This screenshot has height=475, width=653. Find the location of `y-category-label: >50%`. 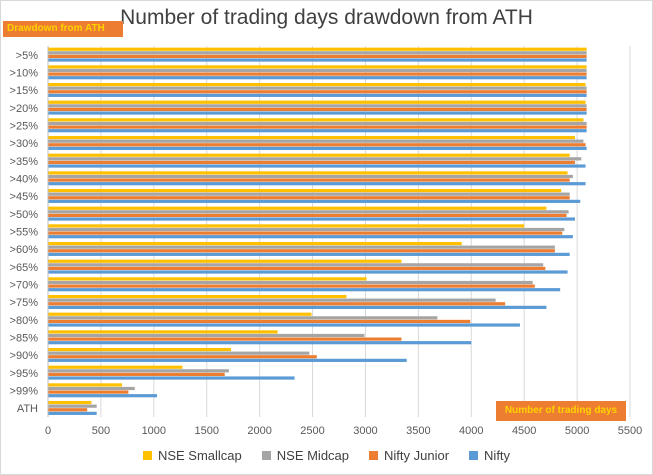

y-category-label: >50% is located at coordinates (24, 215).